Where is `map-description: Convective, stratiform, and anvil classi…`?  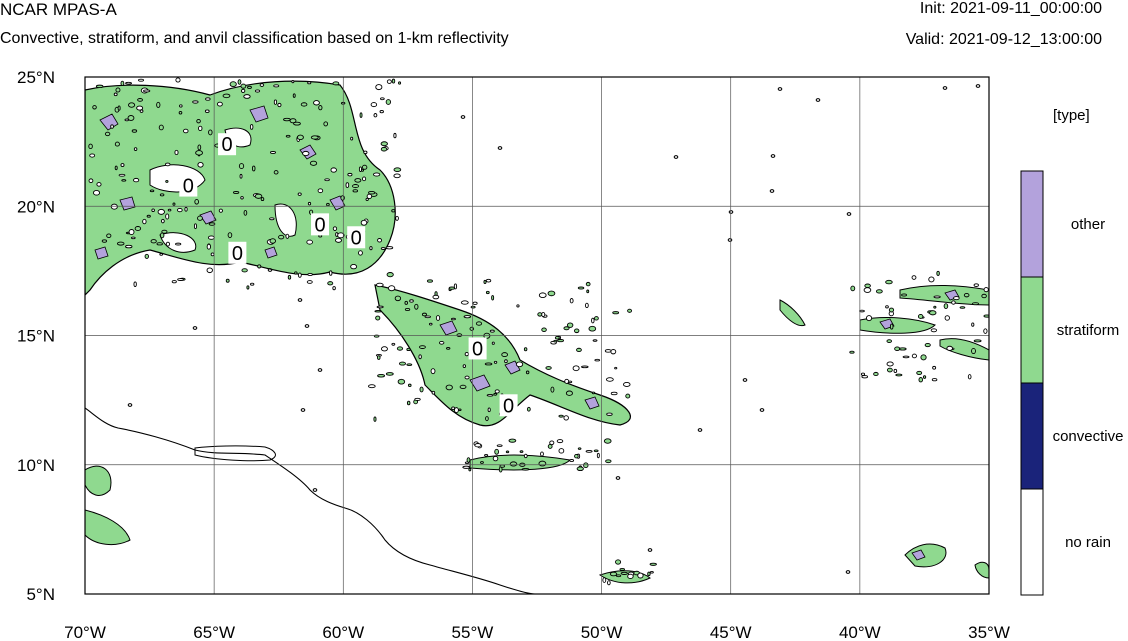 map-description: Convective, stratiform, and anvil classi… is located at coordinates (254, 38).